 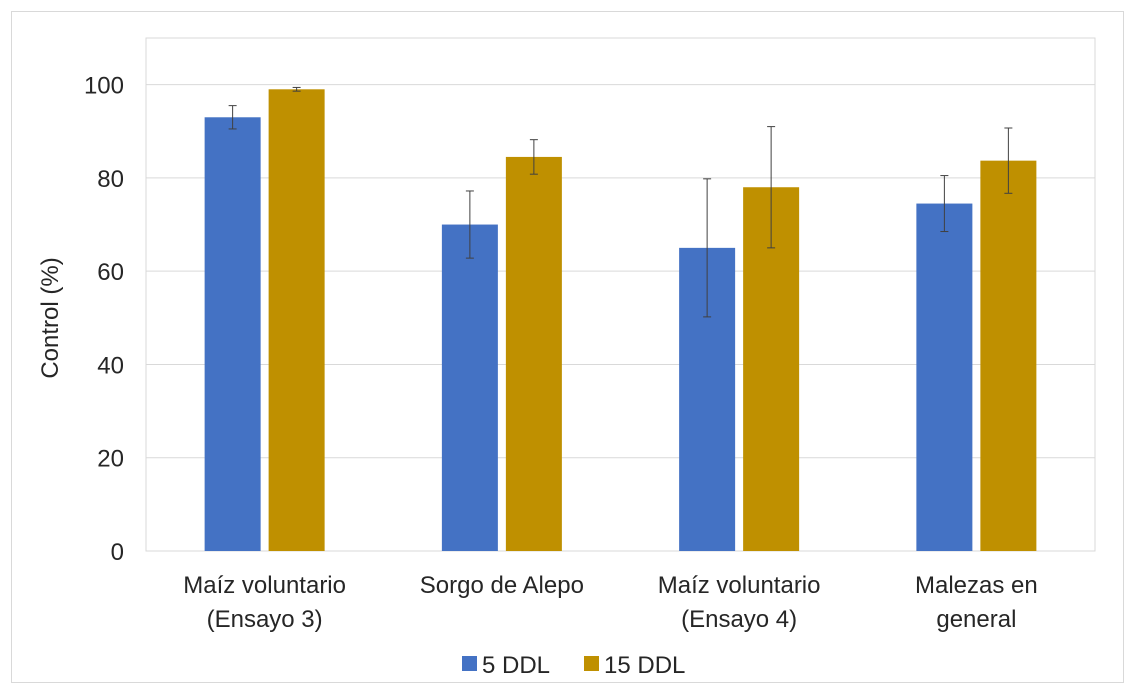 I want to click on y-tick-label-40: 40, so click(x=110, y=365).